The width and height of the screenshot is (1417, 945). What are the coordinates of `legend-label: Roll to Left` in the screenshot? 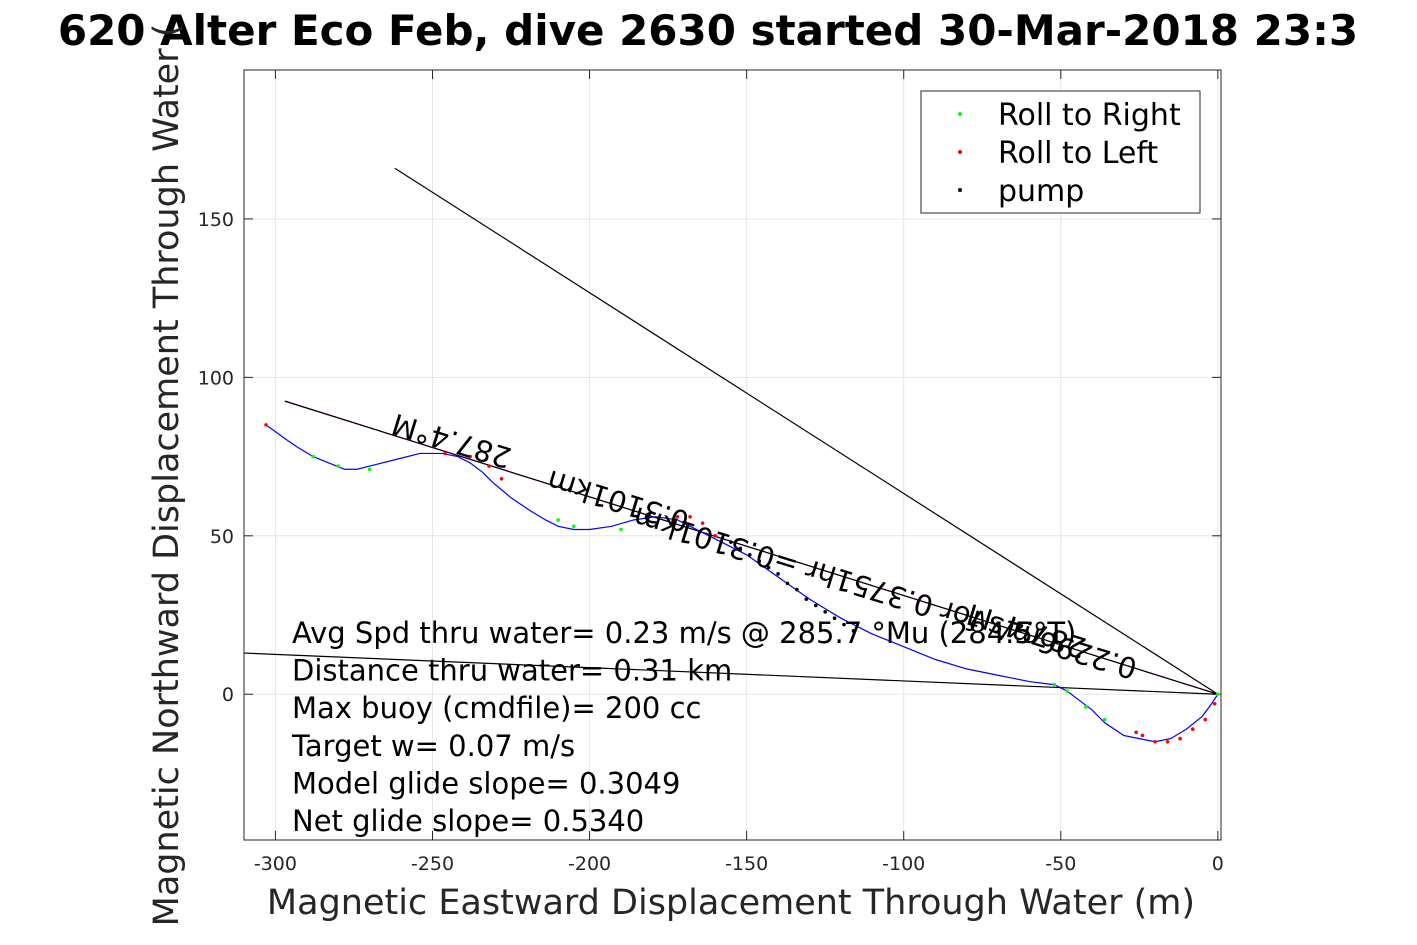 It's located at (1078, 153).